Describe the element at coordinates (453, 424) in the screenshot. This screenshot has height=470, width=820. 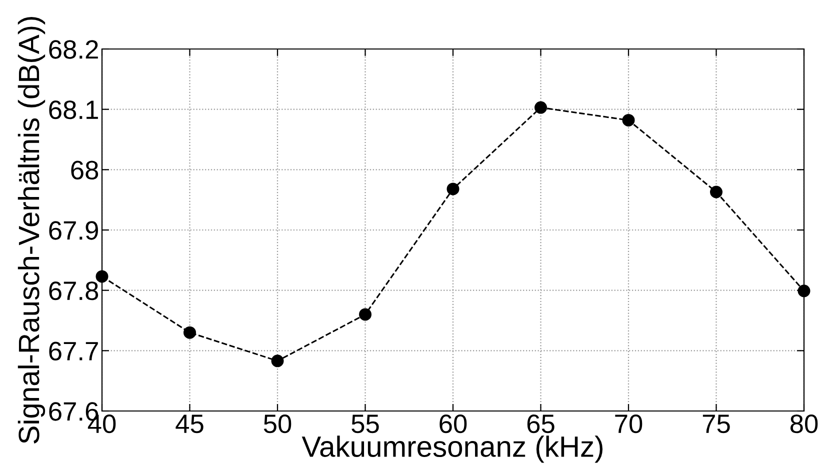
I see `x-tick-label: 60` at that location.